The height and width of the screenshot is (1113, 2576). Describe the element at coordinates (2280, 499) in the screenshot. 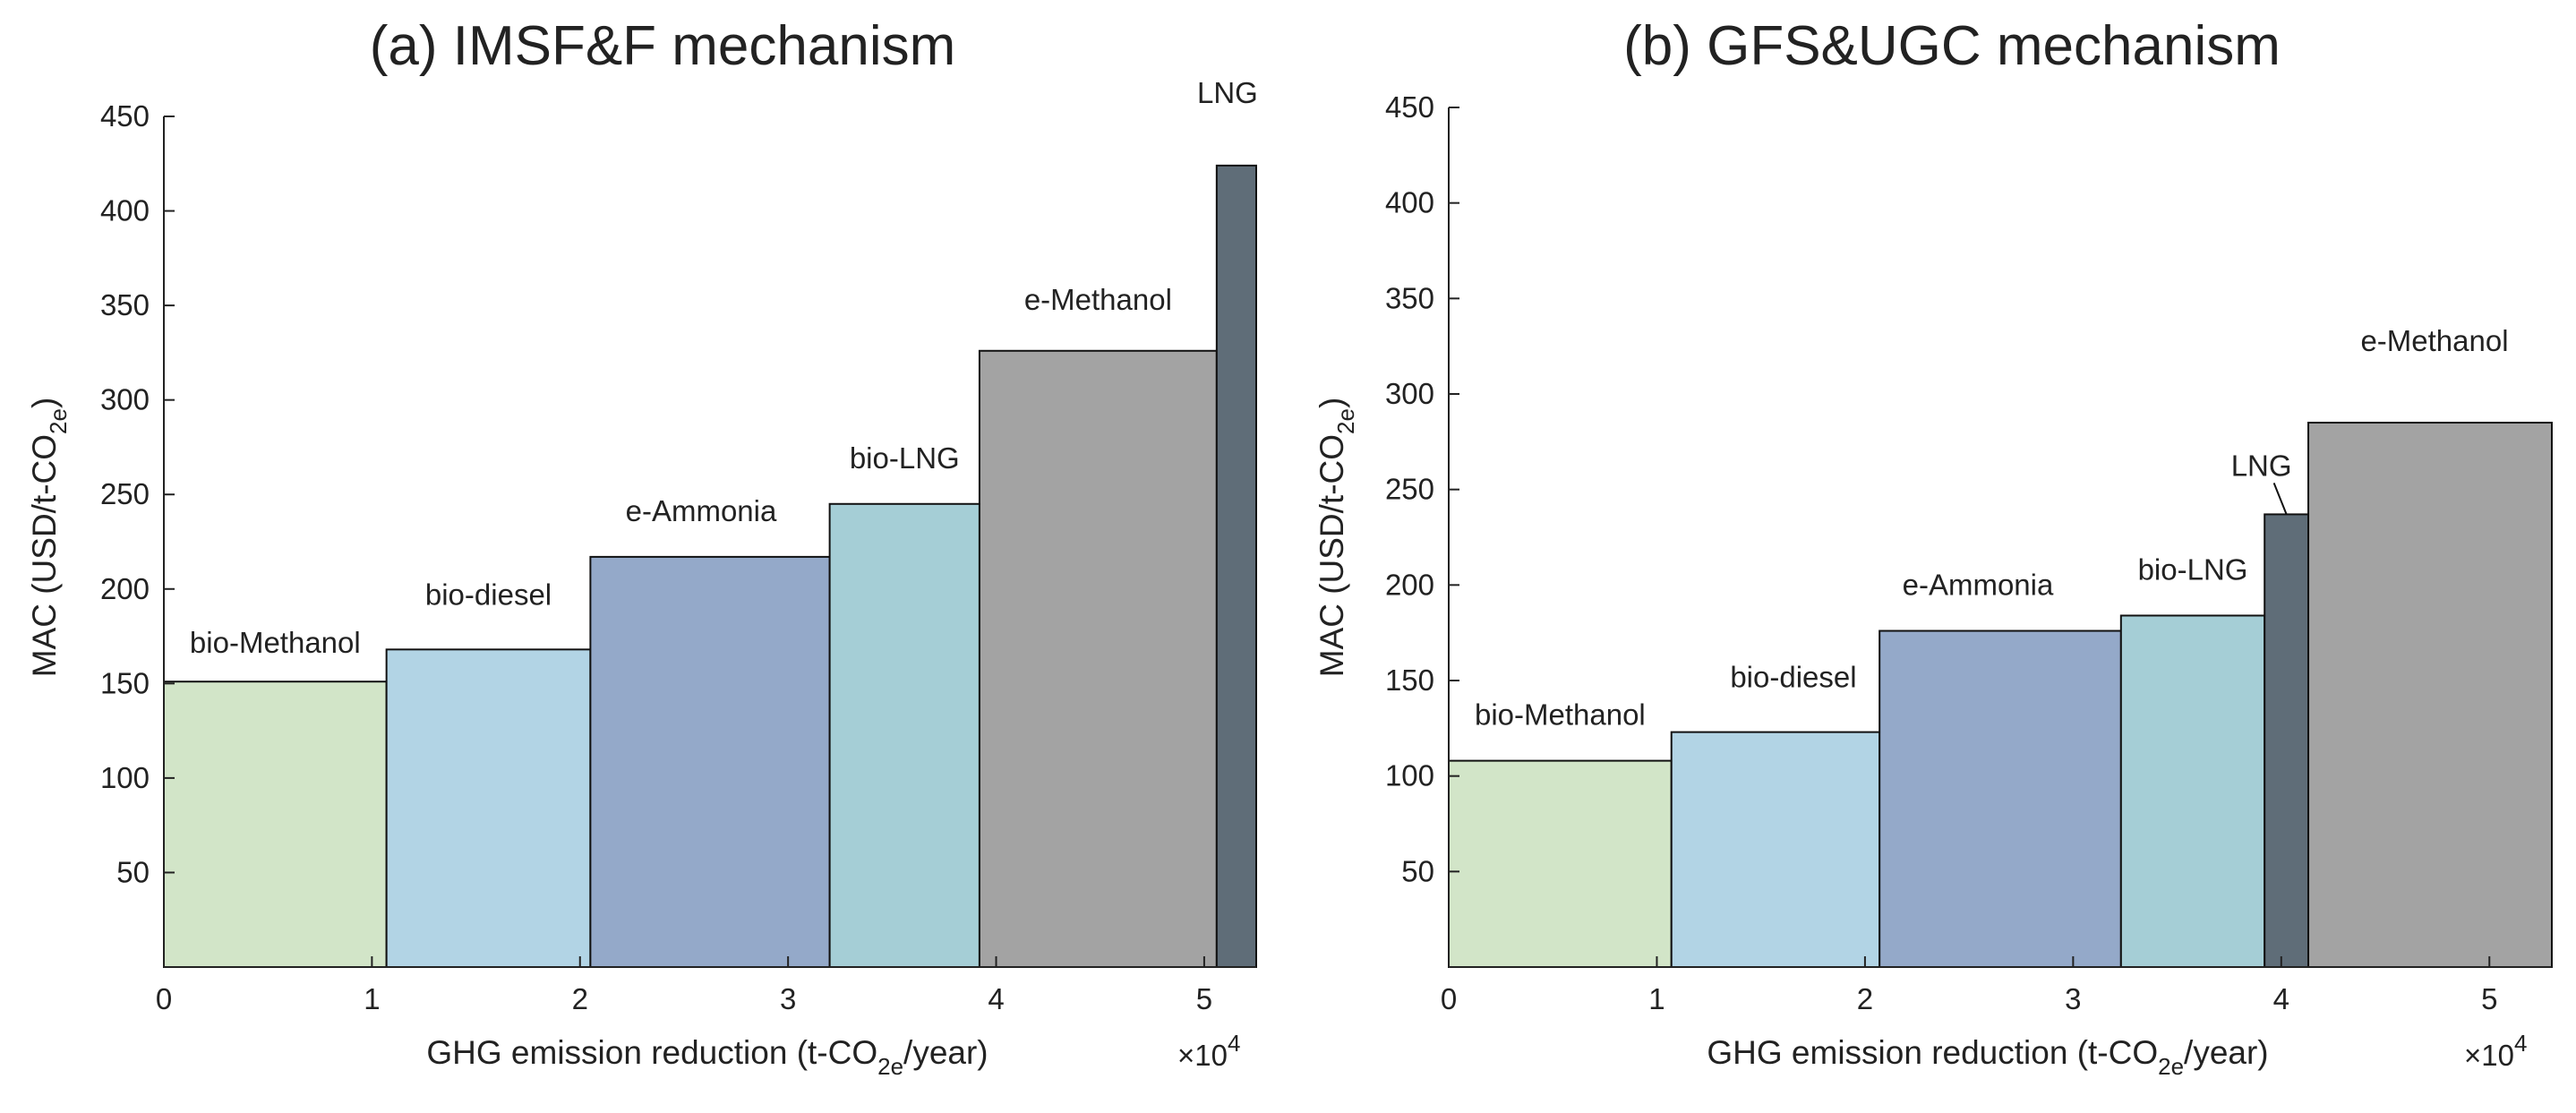

I see `callout-line-lng` at that location.